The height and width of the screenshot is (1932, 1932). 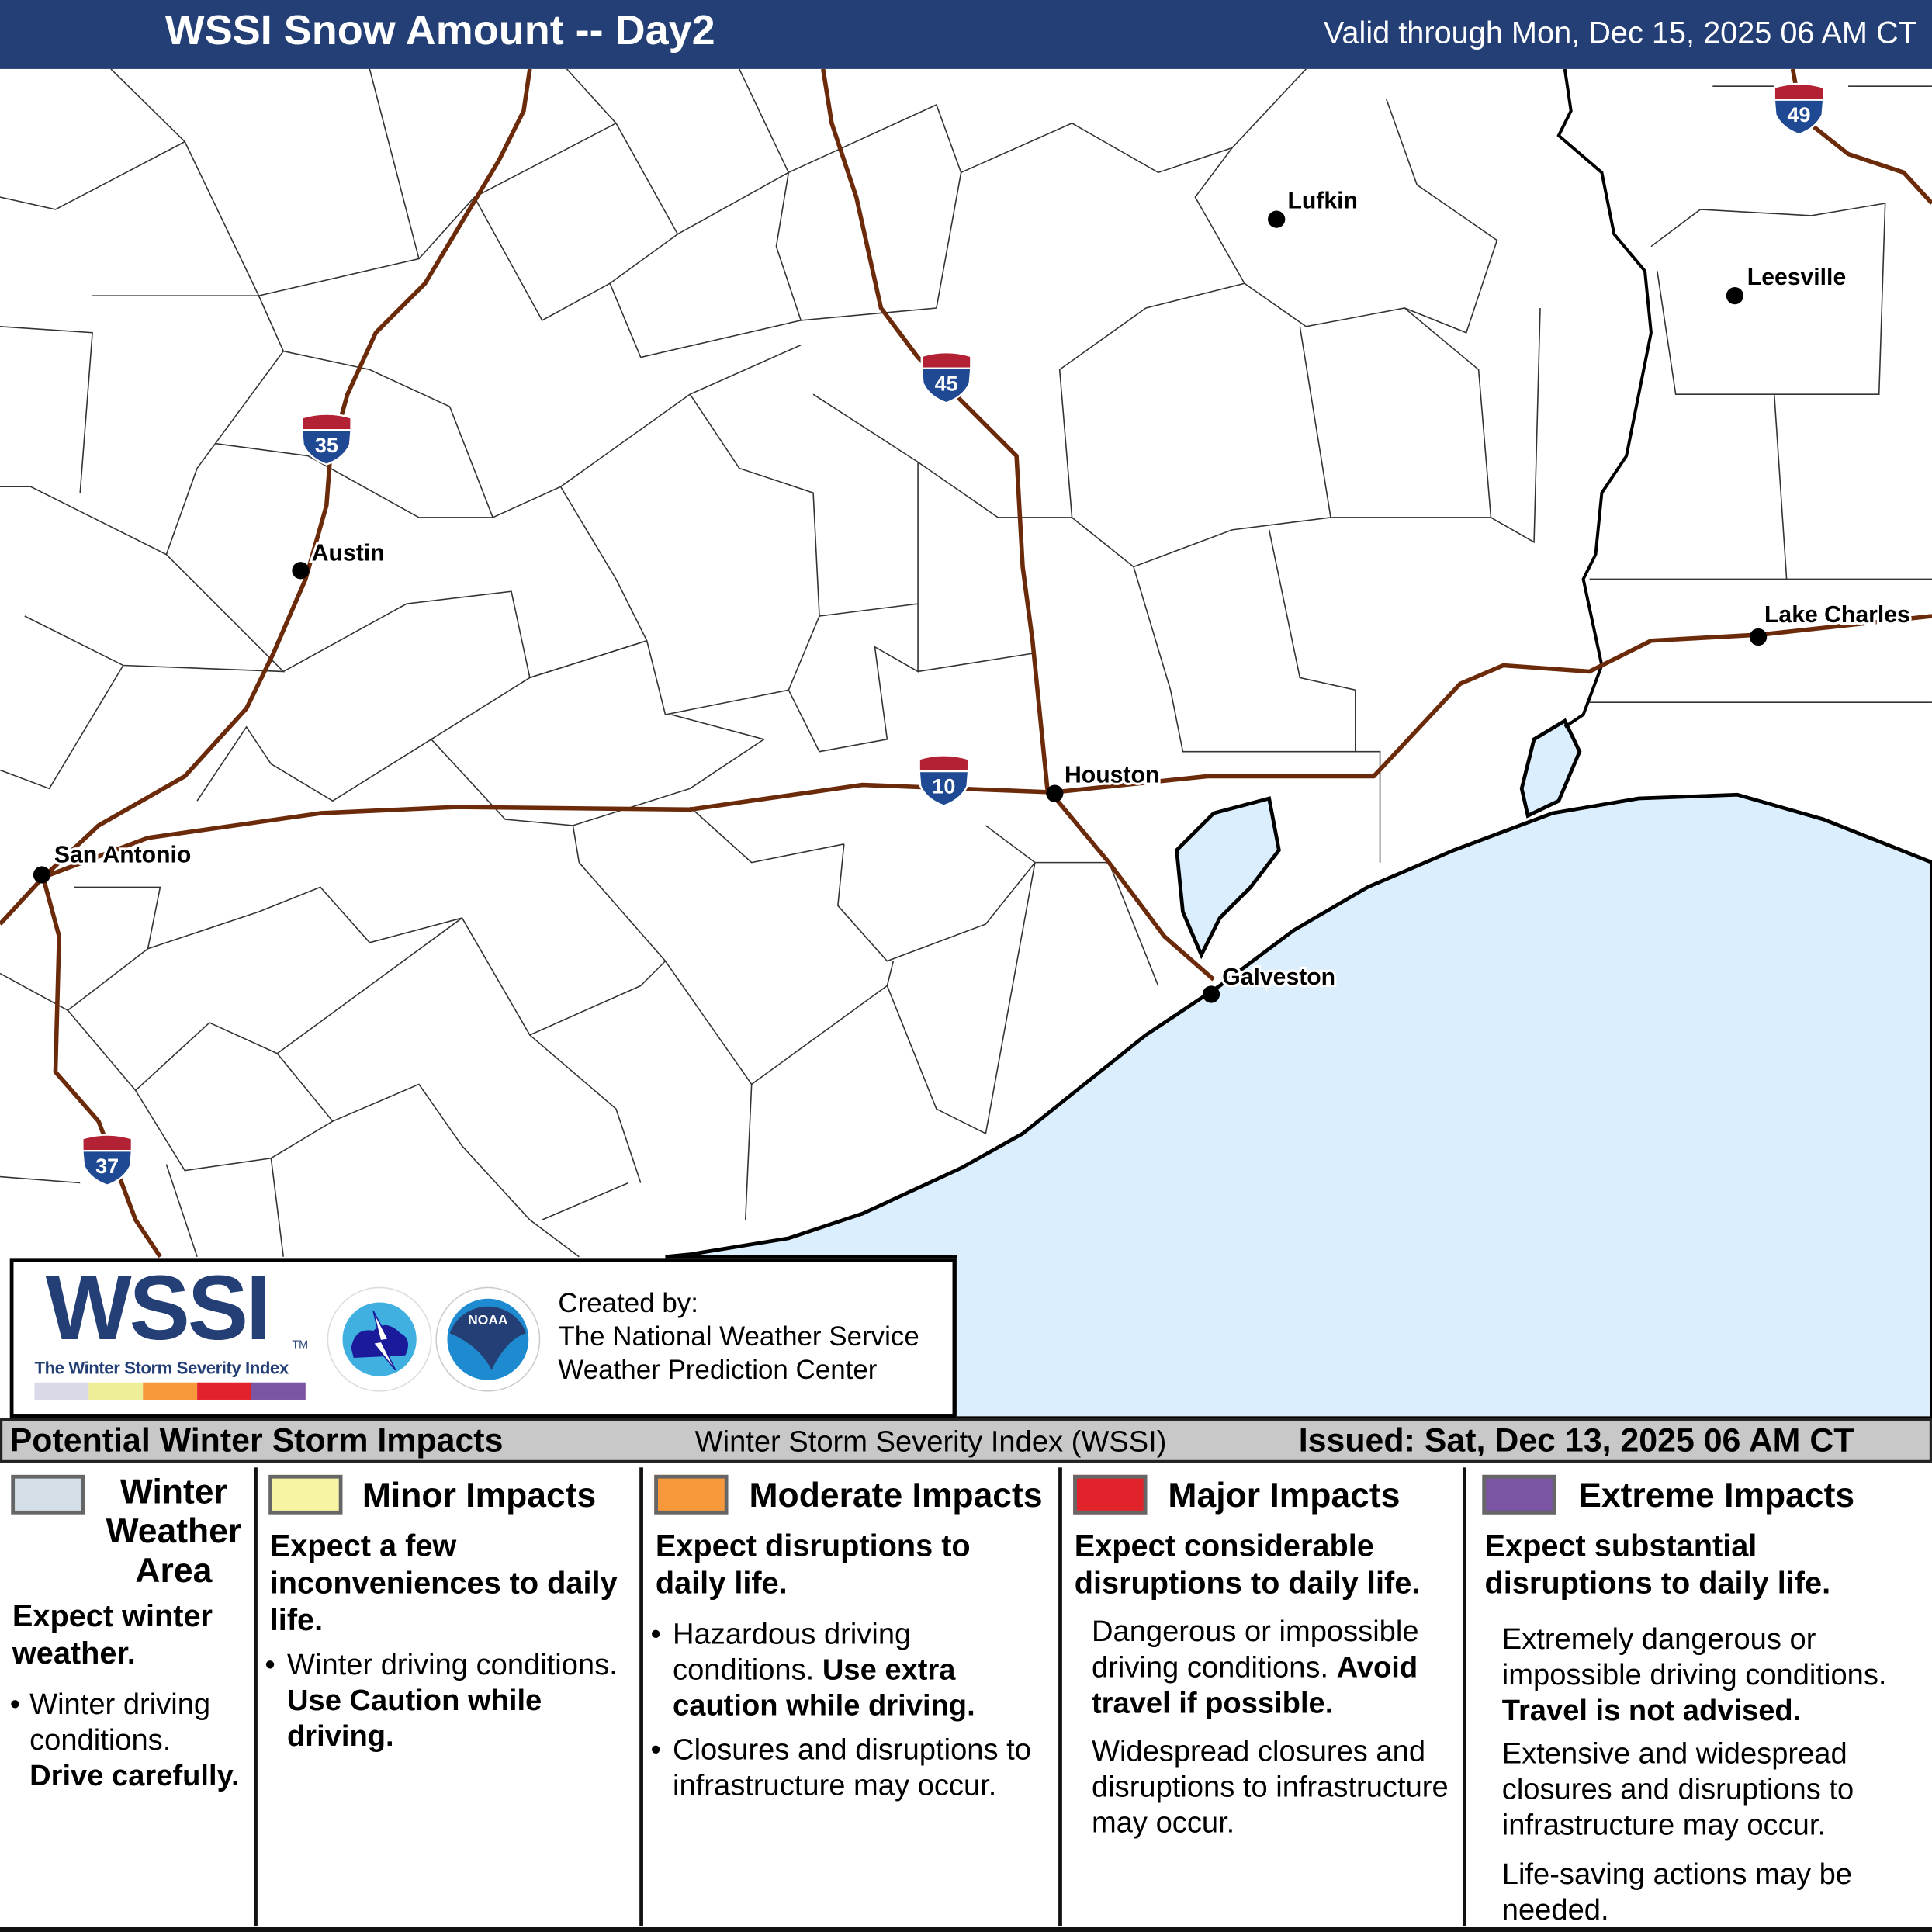 I want to click on interstate-shield-45: 45, so click(x=946, y=377).